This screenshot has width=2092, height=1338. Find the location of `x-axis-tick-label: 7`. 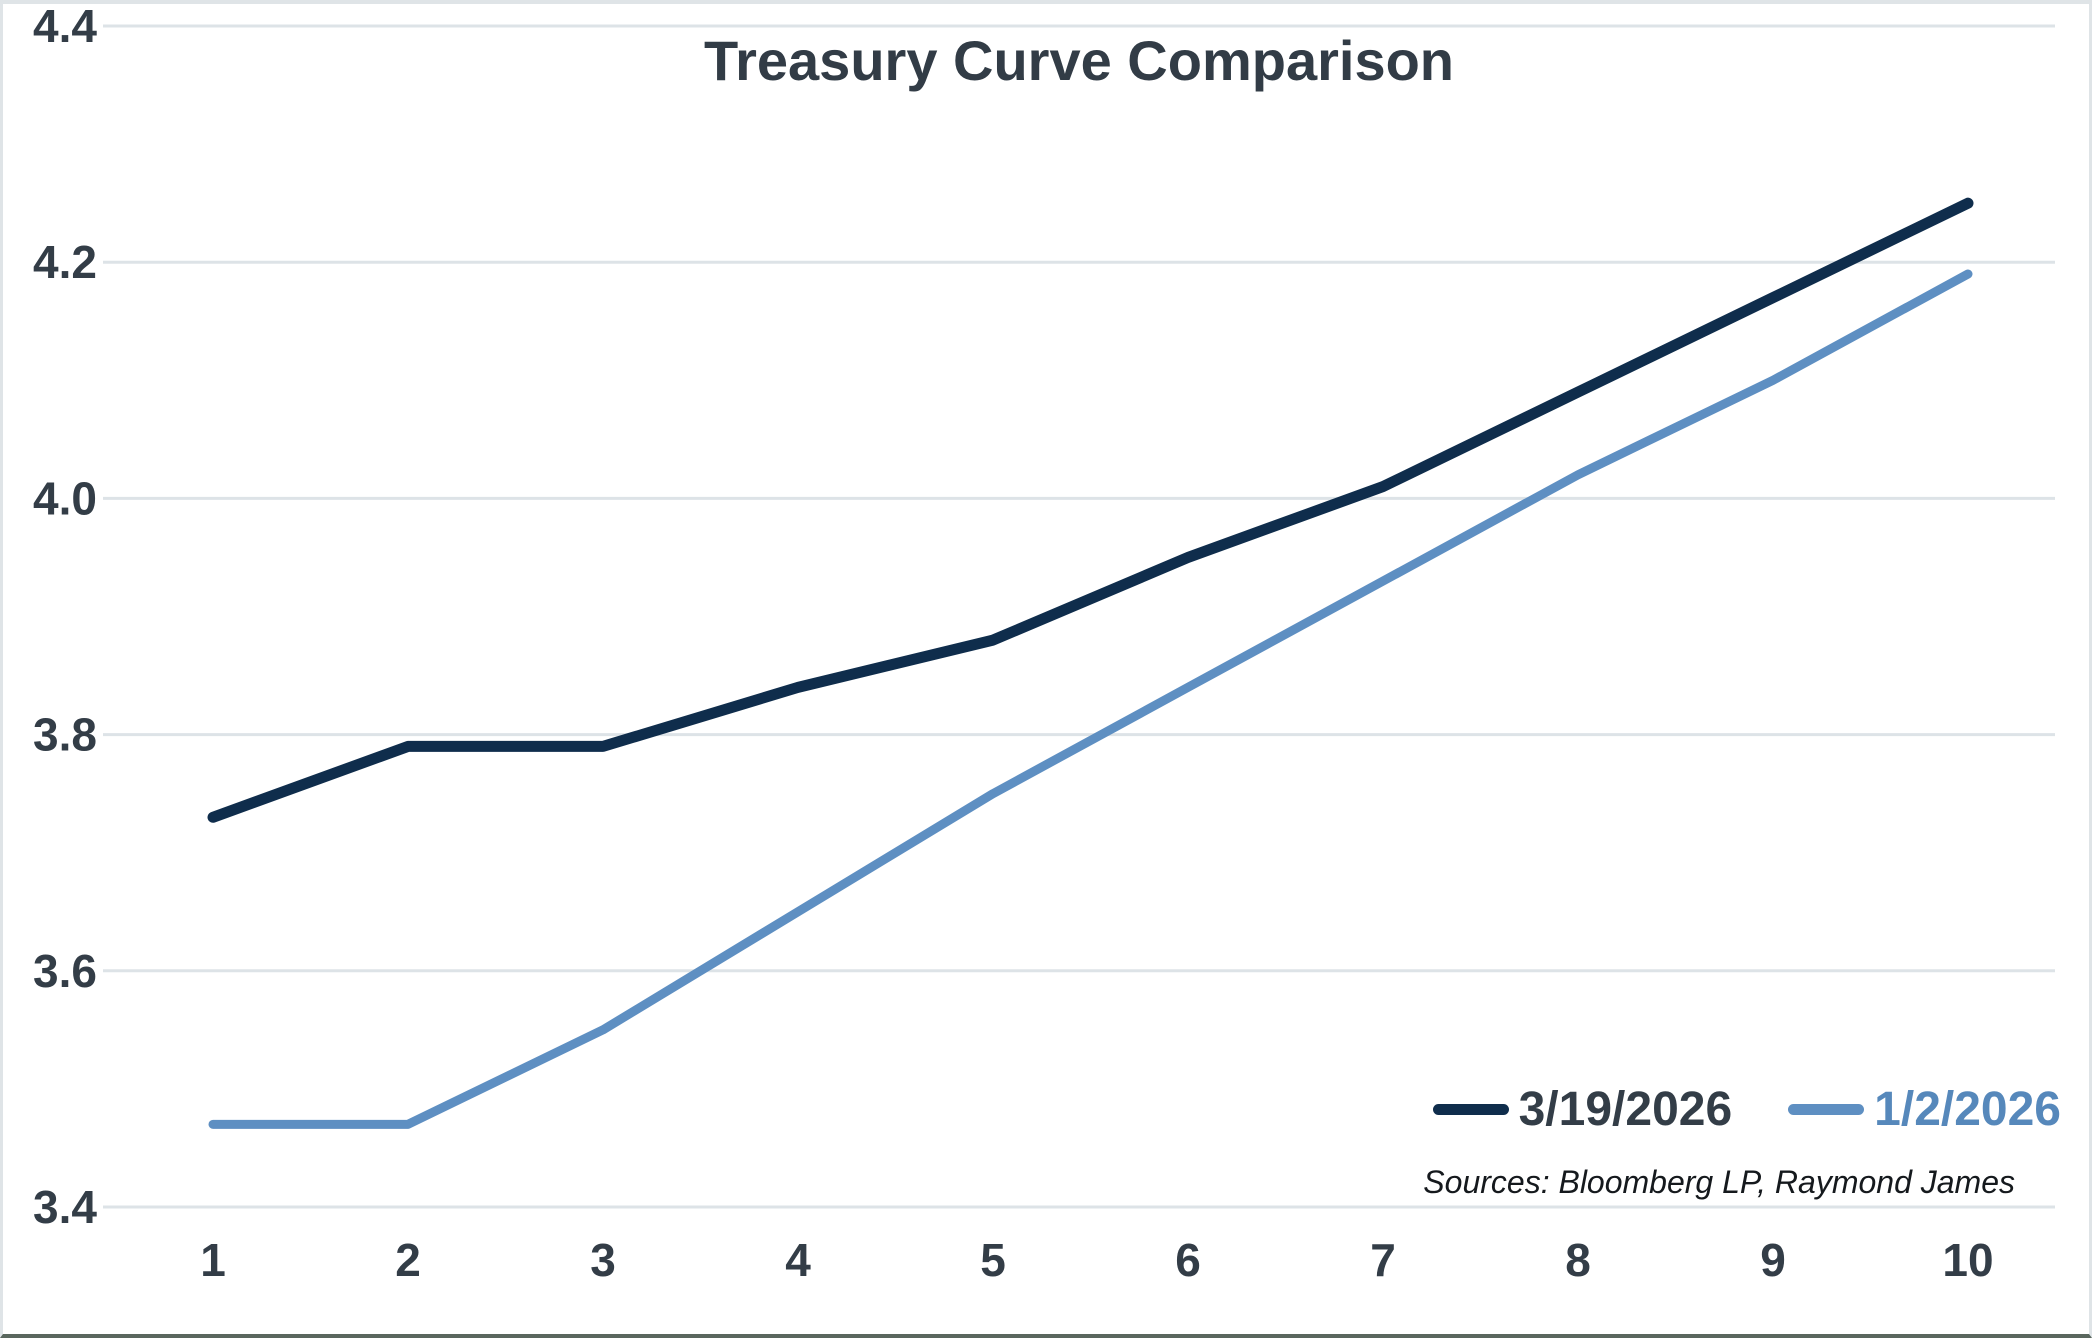

x-axis-tick-label: 7 is located at coordinates (1383, 1260).